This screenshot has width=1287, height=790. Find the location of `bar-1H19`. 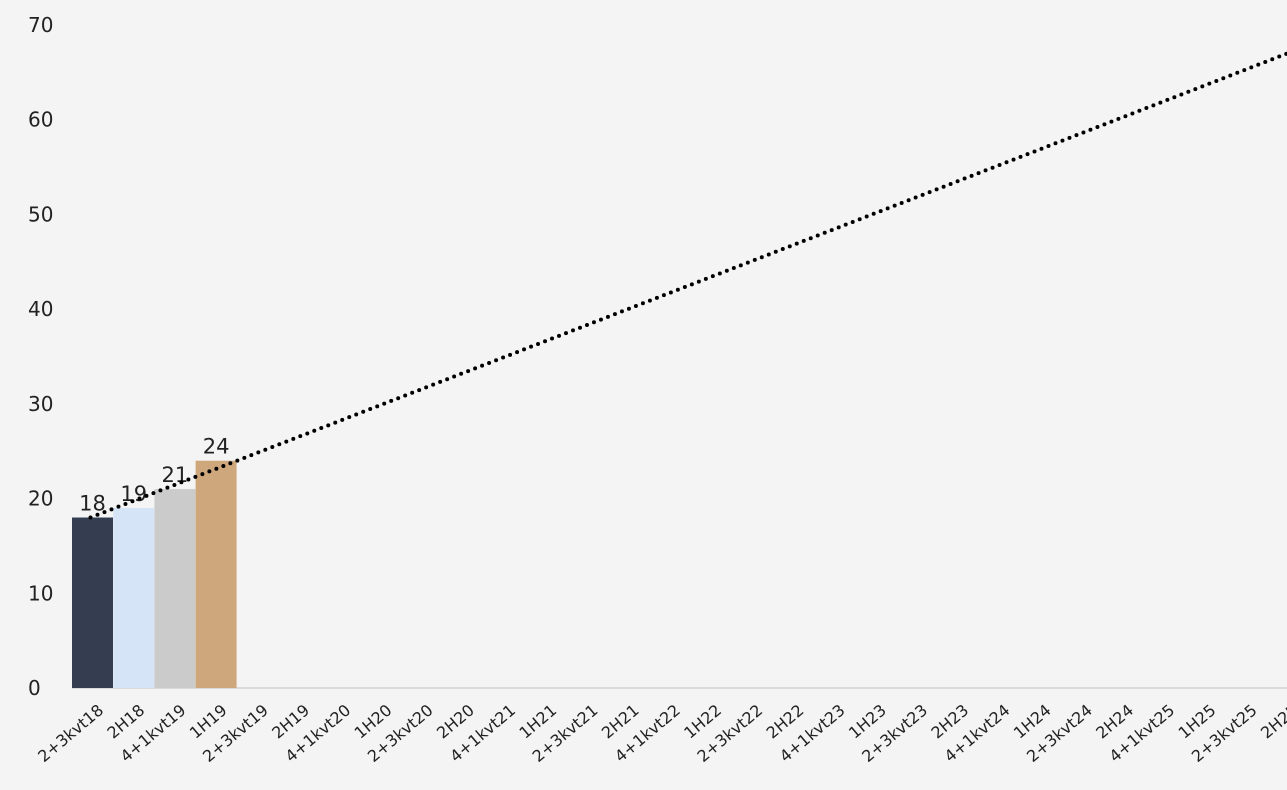

bar-1H19 is located at coordinates (216, 574).